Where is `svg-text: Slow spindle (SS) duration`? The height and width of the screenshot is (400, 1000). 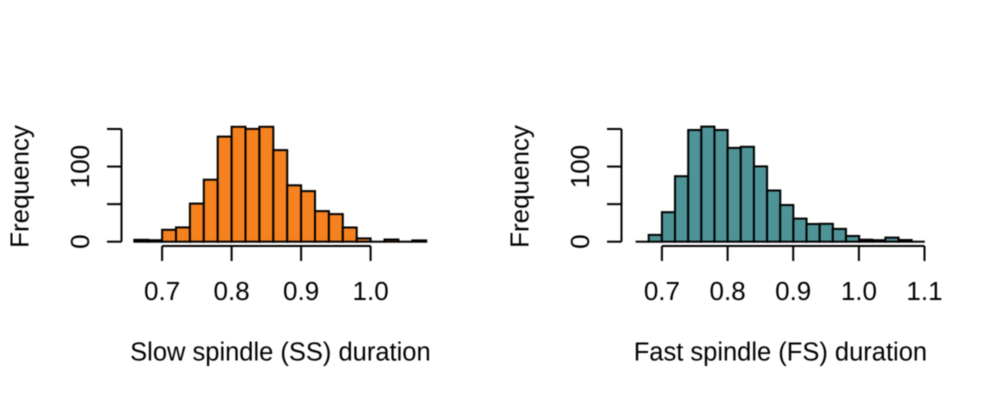 svg-text: Slow spindle (SS) duration is located at coordinates (280, 353).